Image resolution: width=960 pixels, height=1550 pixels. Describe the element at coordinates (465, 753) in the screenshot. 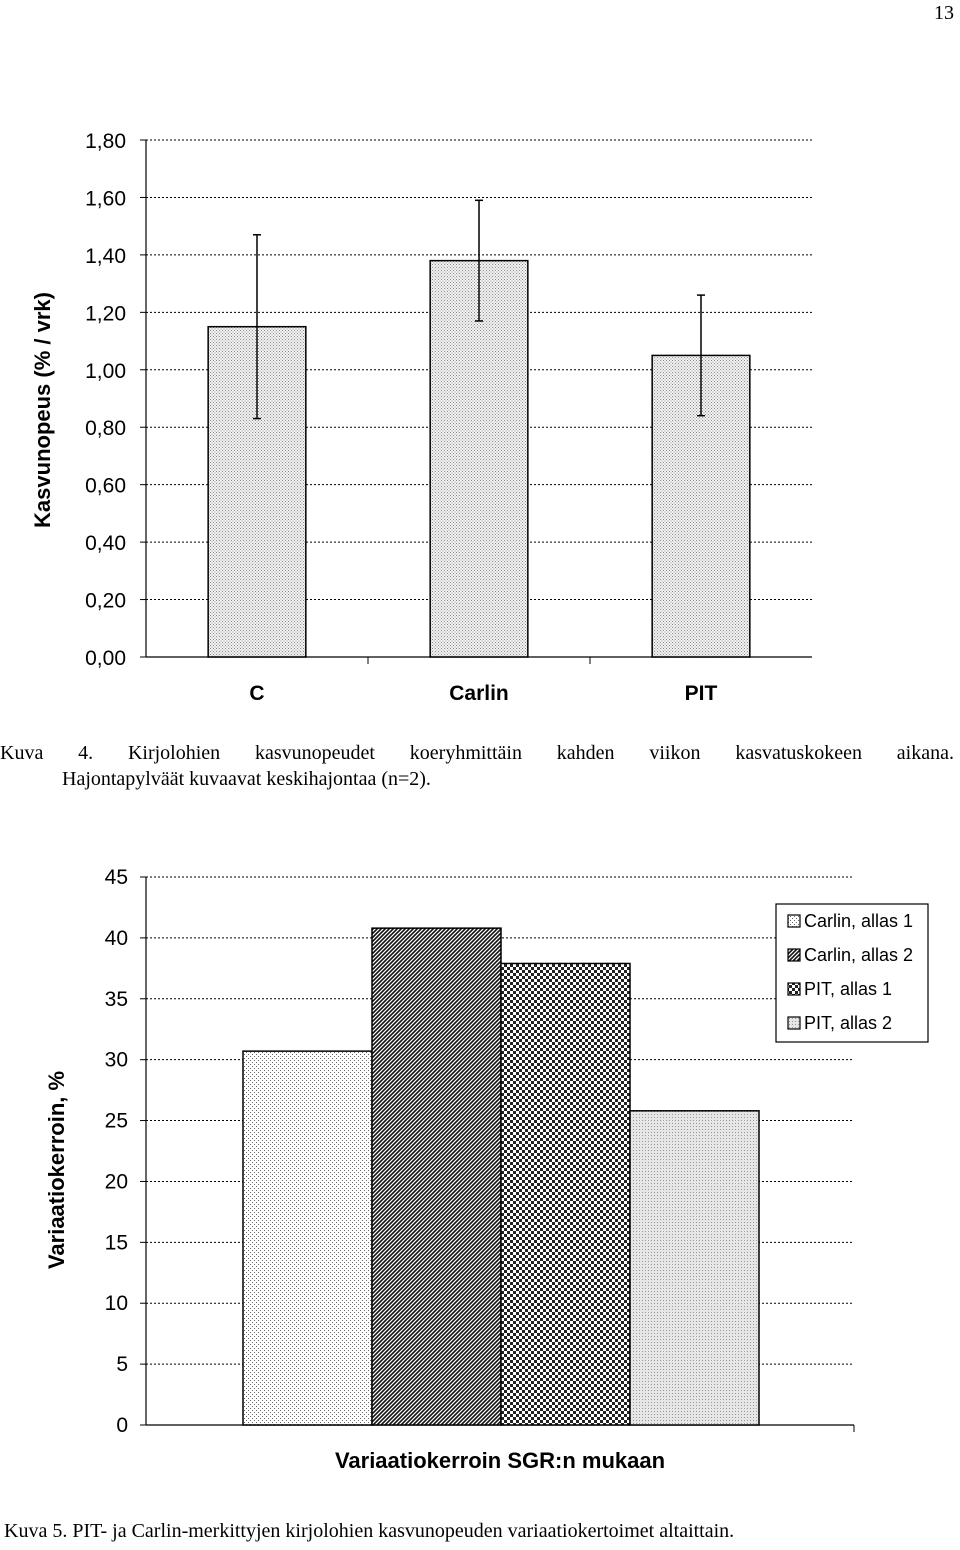

I see `caption-word: koeryhmittäin` at that location.